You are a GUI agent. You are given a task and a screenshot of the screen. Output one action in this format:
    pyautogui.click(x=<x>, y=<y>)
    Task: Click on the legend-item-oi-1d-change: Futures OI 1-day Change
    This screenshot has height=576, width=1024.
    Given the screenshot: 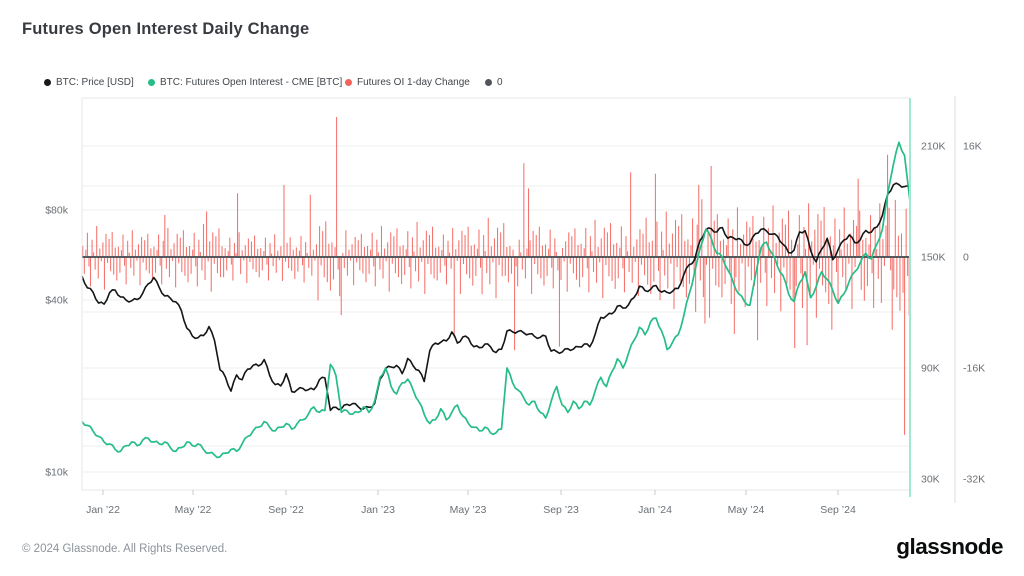 What is the action you would take?
    pyautogui.click(x=407, y=82)
    